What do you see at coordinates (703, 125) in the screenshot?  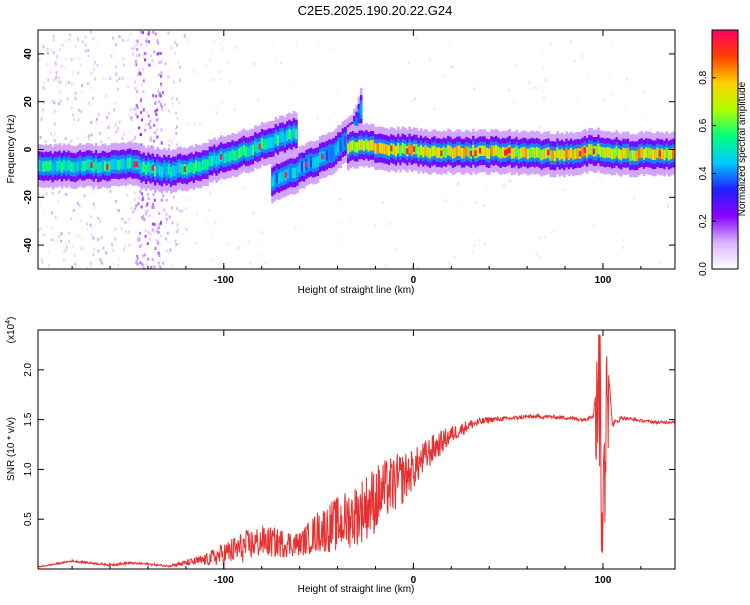 I see `colorbar-tick-label: 0.6` at bounding box center [703, 125].